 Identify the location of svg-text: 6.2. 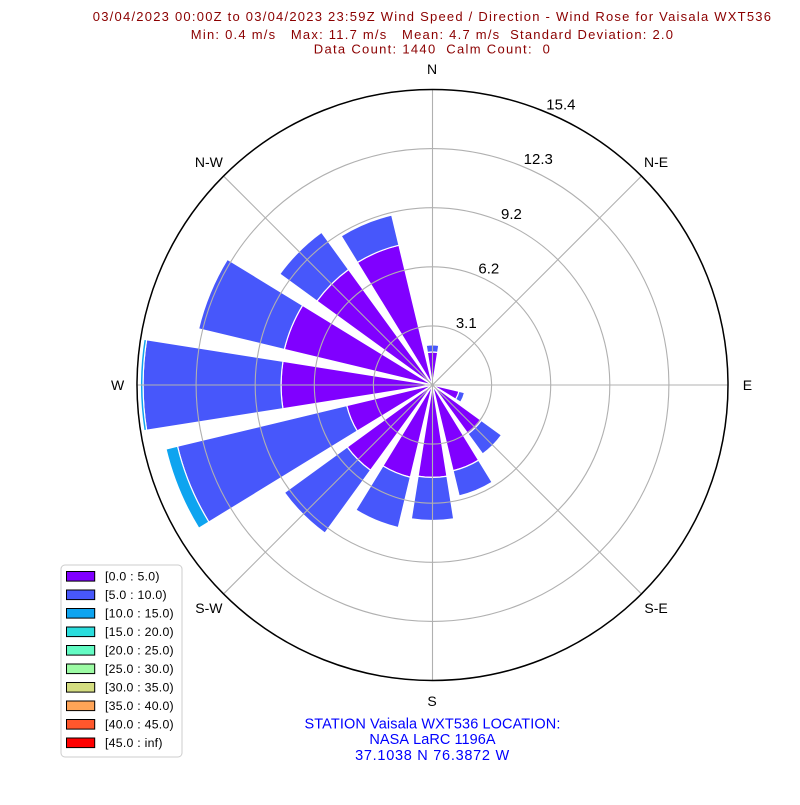
(488, 268).